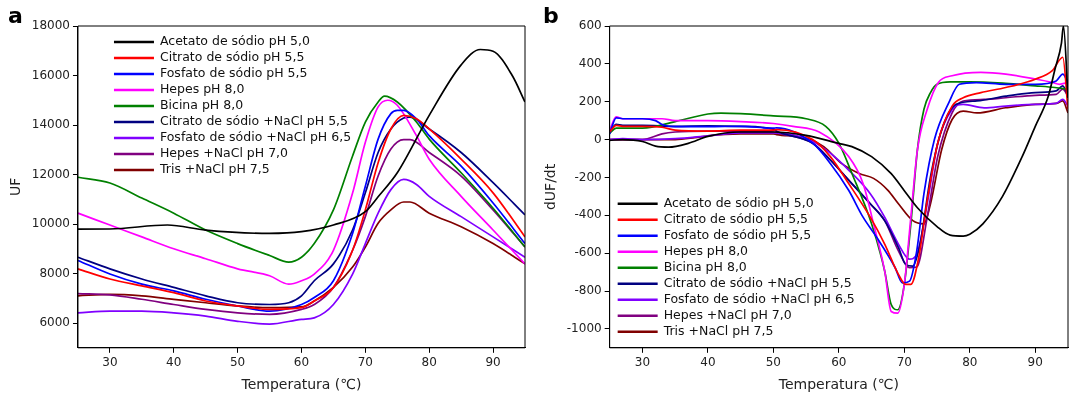 This screenshot has height=400, width=1070. What do you see at coordinates (50, 223) in the screenshot?
I see `y-tick-label: 10000` at bounding box center [50, 223].